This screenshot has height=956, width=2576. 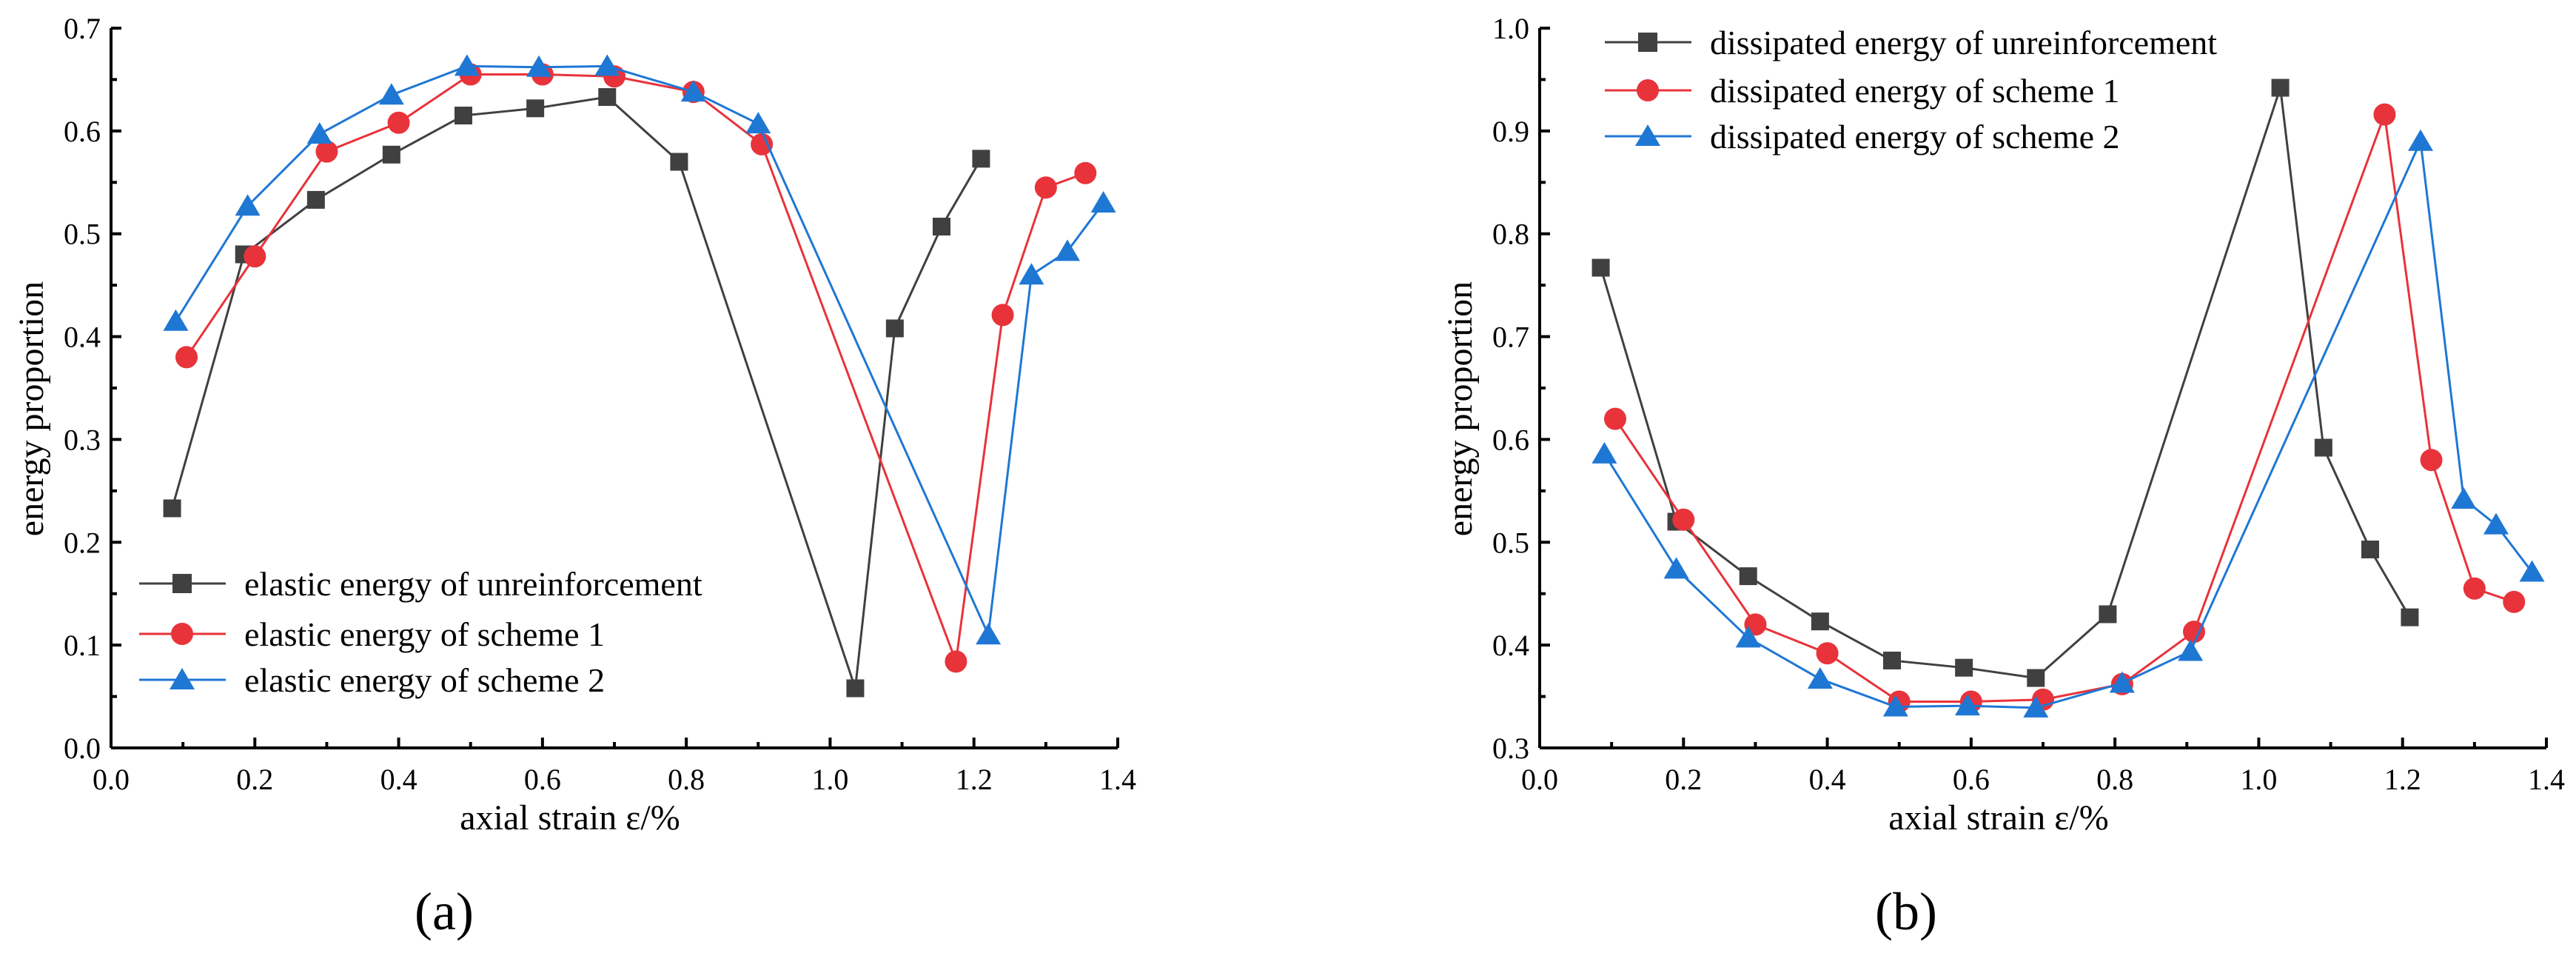 What do you see at coordinates (444, 912) in the screenshot?
I see `panel-label: (a)` at bounding box center [444, 912].